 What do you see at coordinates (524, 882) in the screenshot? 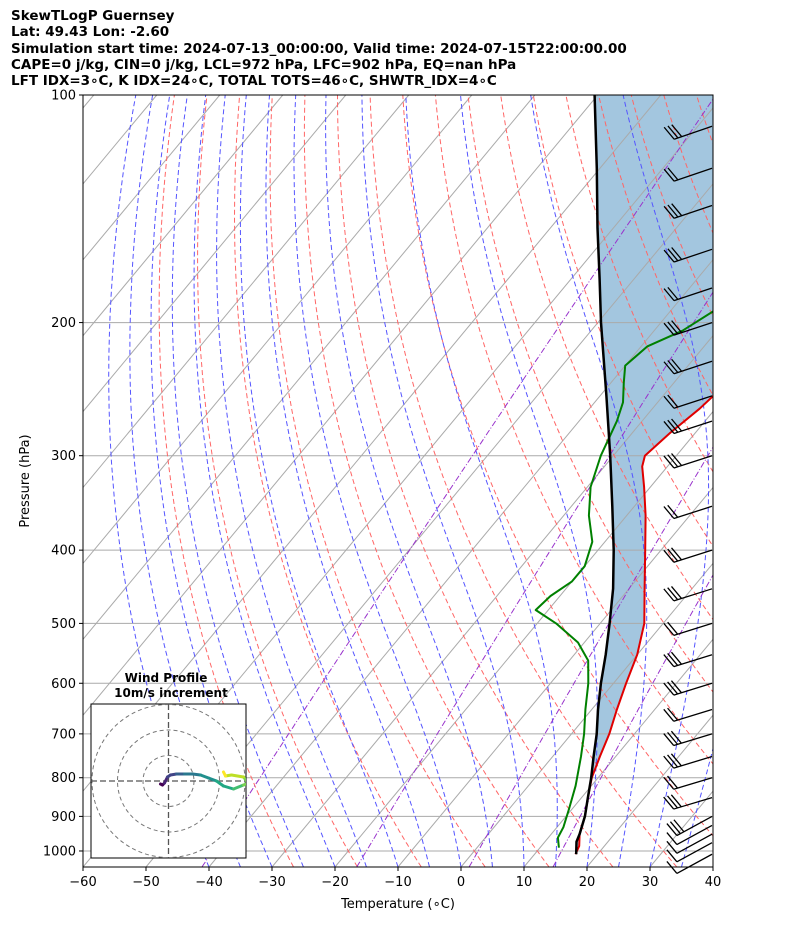
I see `x-tick-label: 10` at bounding box center [524, 882].